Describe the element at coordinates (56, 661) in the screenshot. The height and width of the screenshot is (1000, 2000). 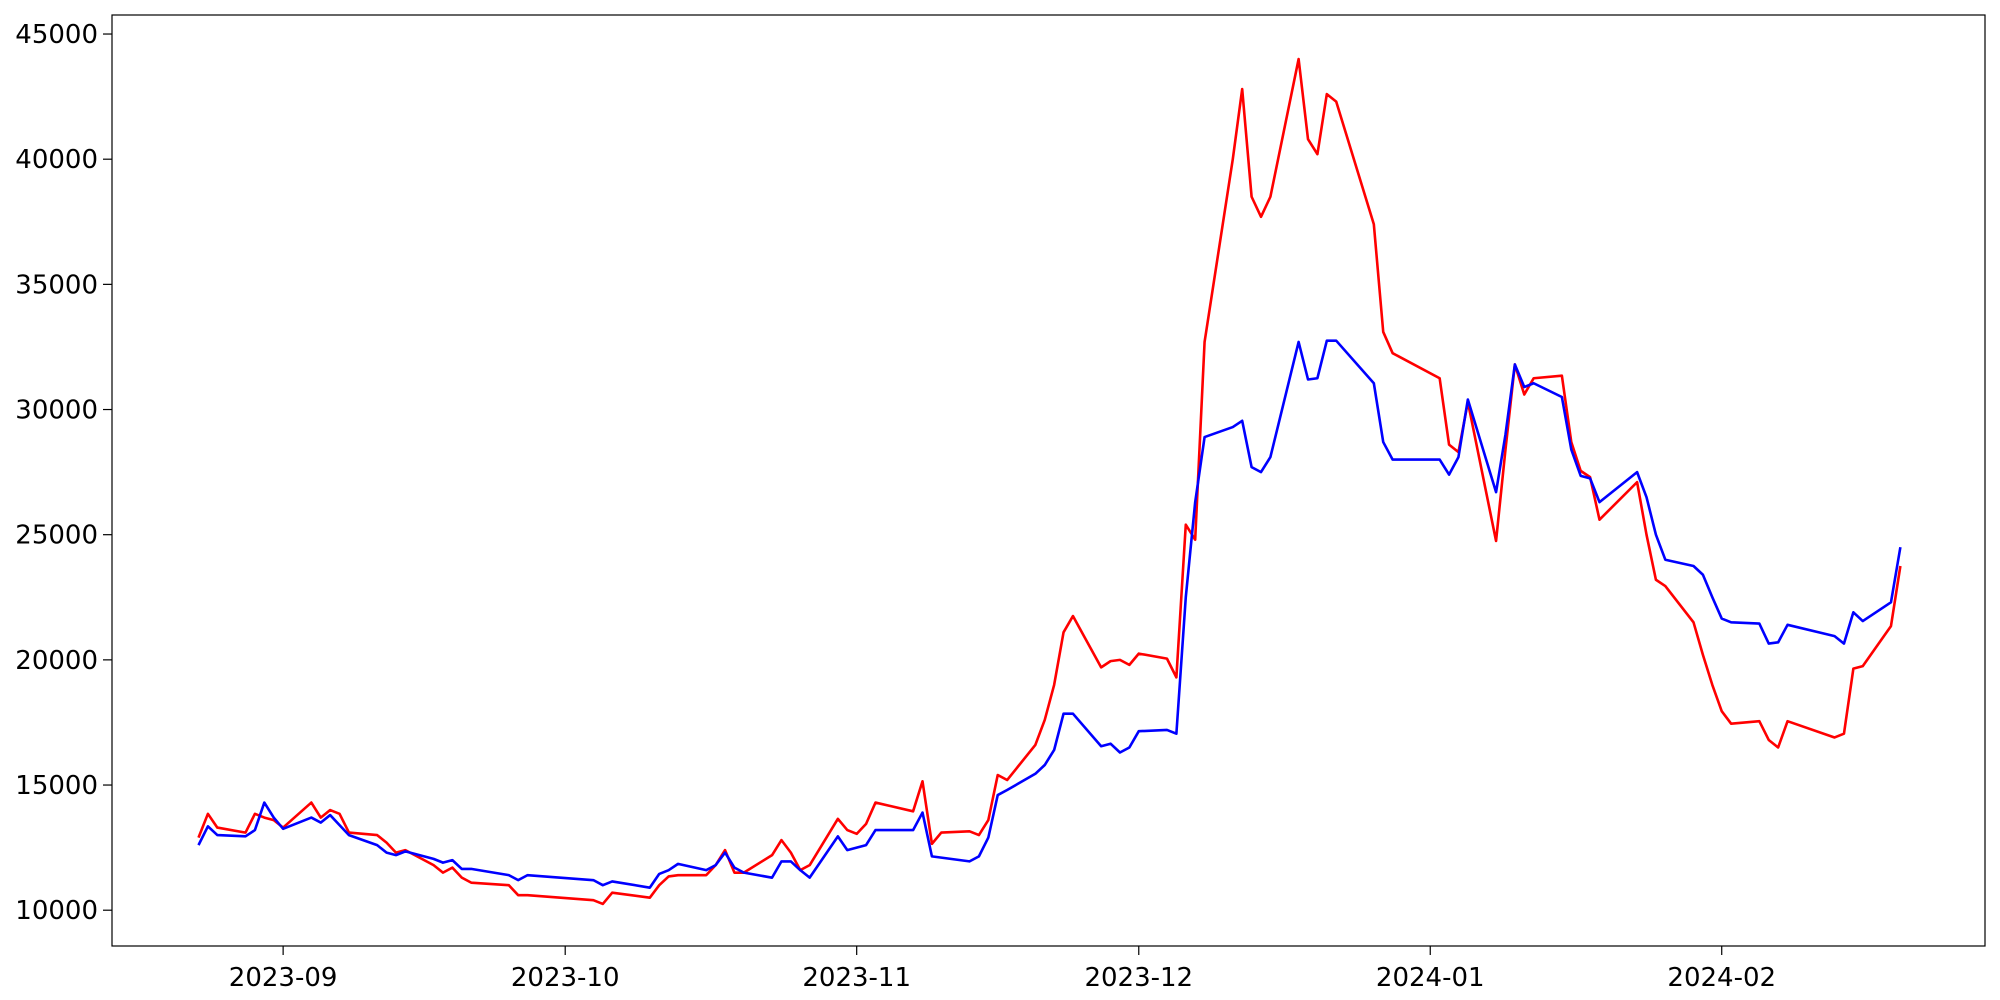
I see `y-tick-label: 20000` at that location.